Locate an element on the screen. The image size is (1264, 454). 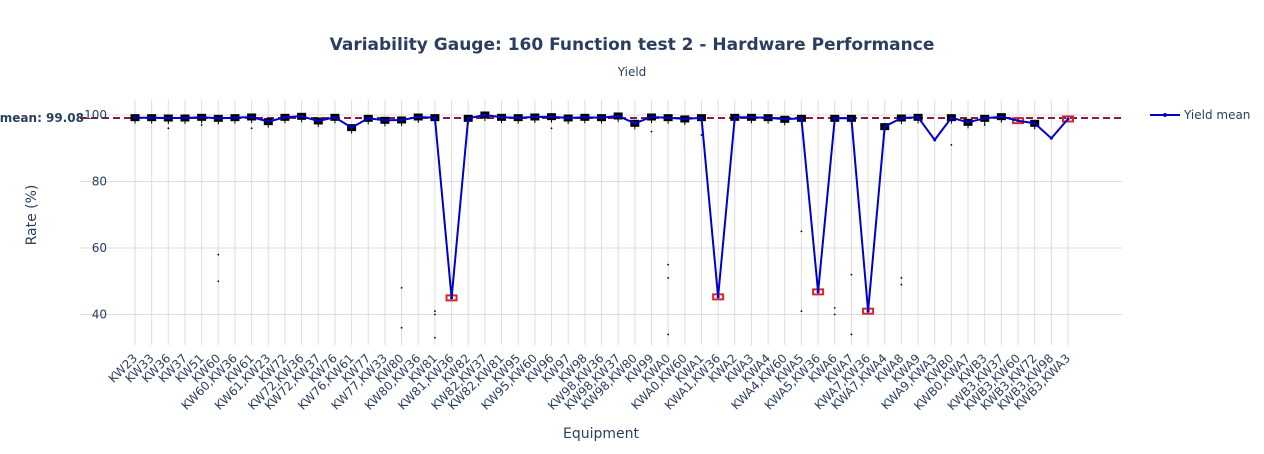
y-axis-title: Rate (%) is located at coordinates (32, 215).